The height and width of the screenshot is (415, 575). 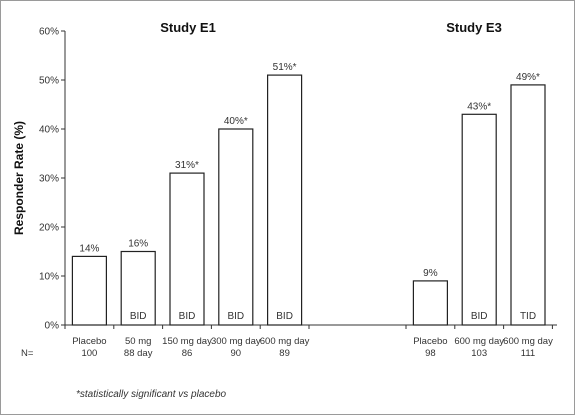 I want to click on data-label: 9%, so click(x=430, y=273).